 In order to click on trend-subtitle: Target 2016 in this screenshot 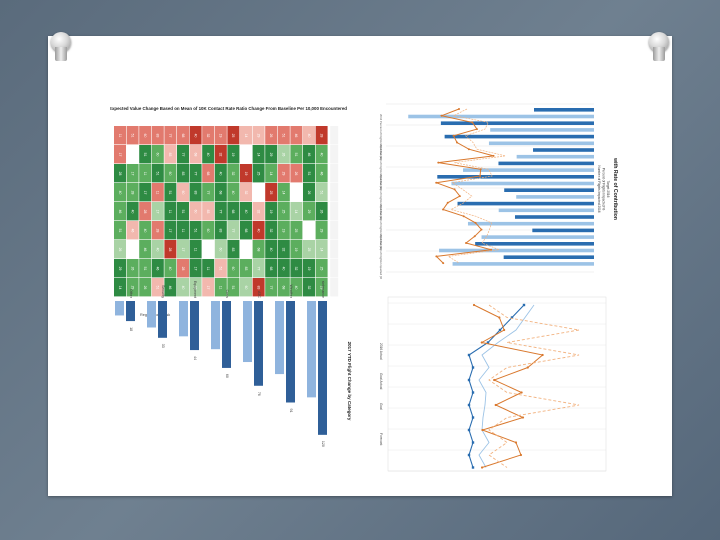, I will do `click(608, 189)`.